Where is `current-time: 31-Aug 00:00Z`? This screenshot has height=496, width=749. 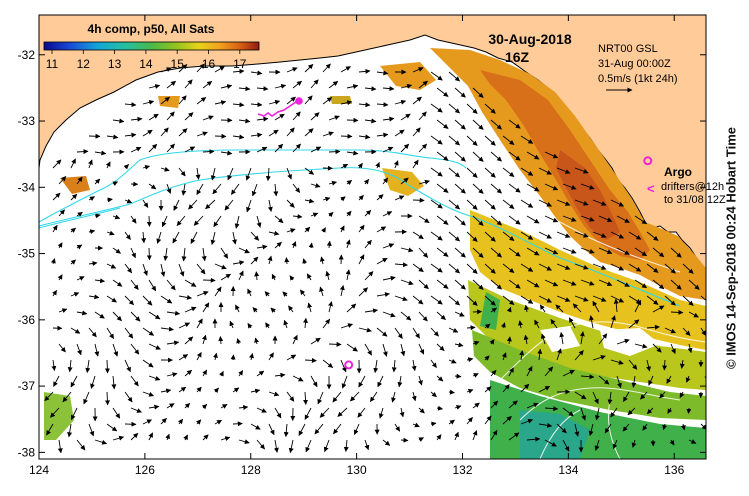
current-time: 31-Aug 00:00Z is located at coordinates (634, 64).